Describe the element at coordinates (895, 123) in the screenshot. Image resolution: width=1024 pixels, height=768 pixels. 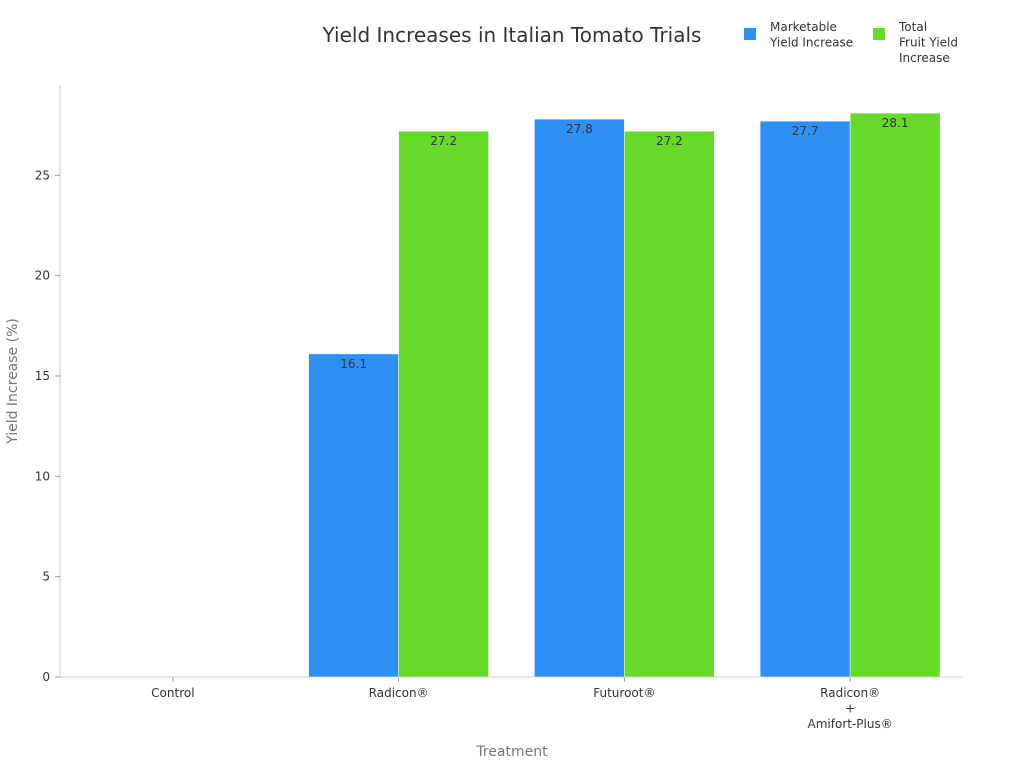
I see `data-label: 28.1` at that location.